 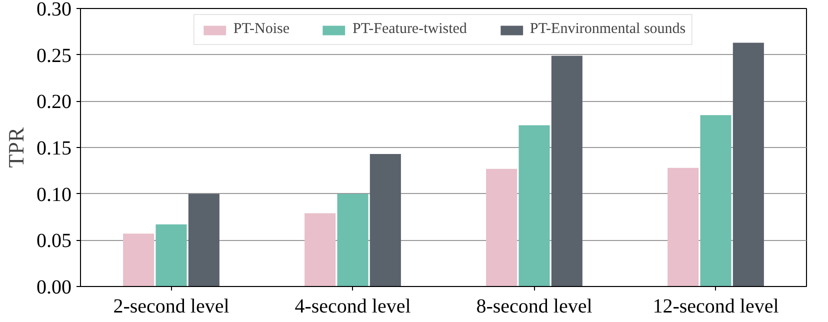 What do you see at coordinates (409, 29) in the screenshot?
I see `legend-label: PT-Feature-twisted` at bounding box center [409, 29].